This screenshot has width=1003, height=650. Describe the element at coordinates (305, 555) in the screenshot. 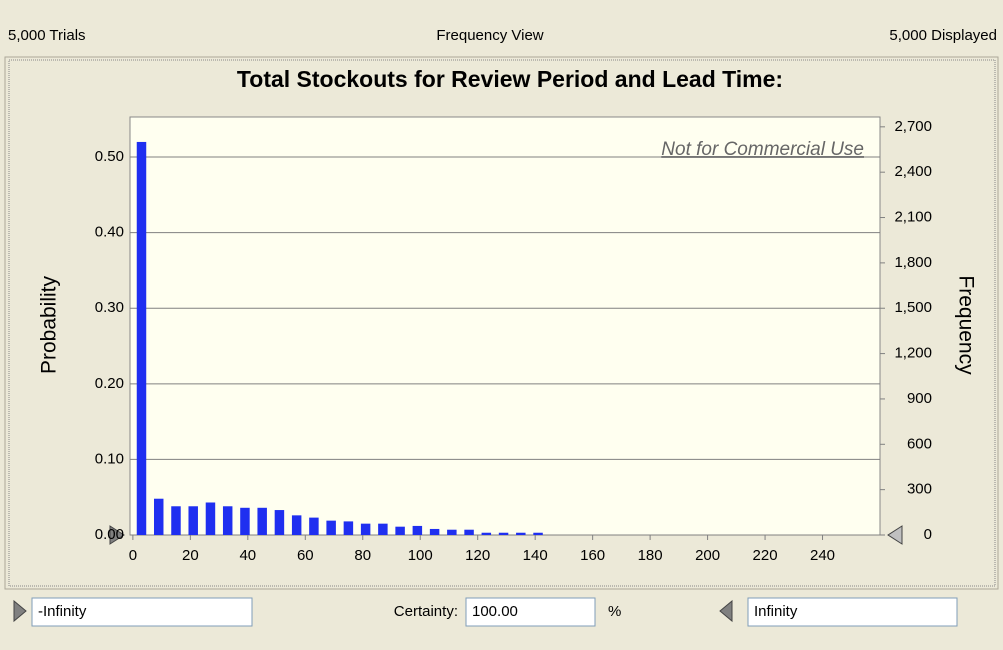

I see `x-tick-label: 60` at that location.